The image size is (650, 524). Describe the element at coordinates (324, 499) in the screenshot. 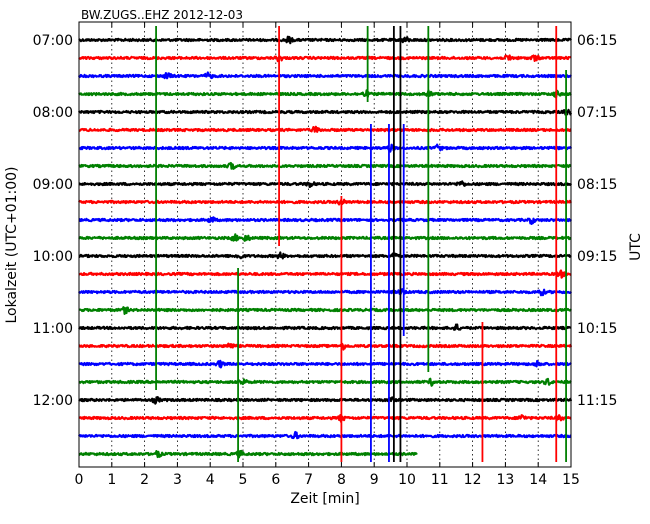

I see `x-axis-label: Zeit [min]` at that location.